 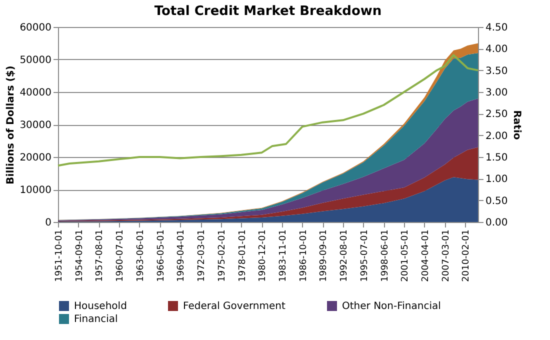 I want to click on y2-tick-label: 4.50, so click(x=497, y=28).